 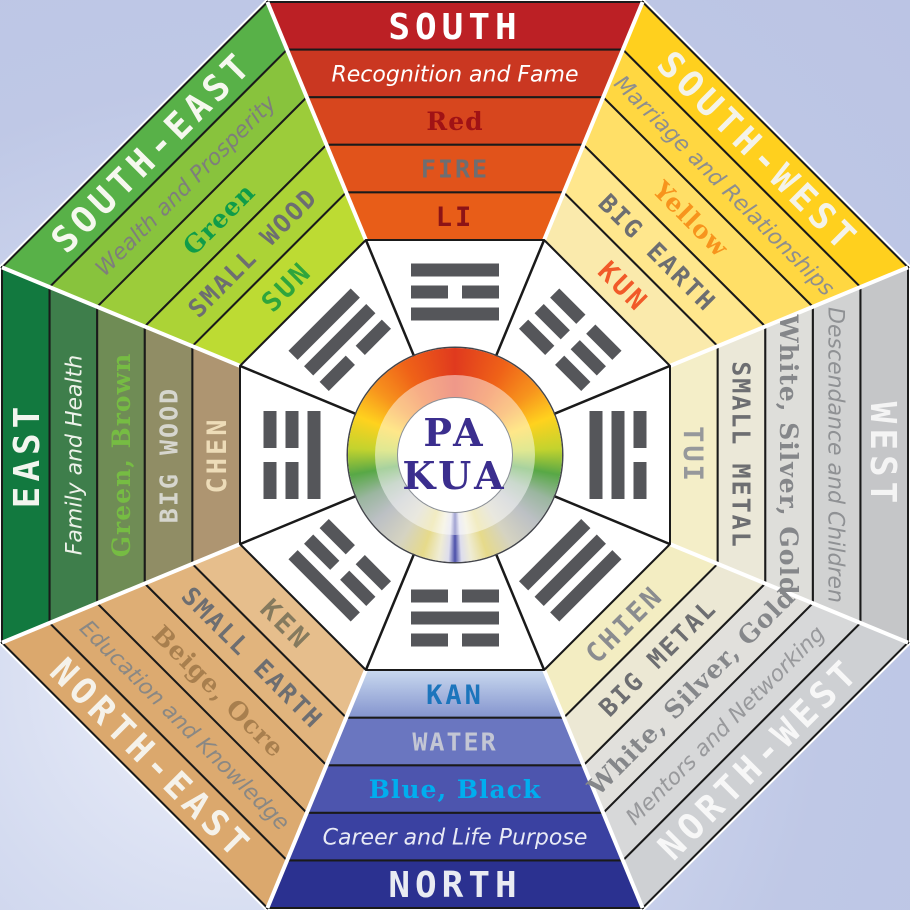 I want to click on sector-east, so click(x=121, y=455).